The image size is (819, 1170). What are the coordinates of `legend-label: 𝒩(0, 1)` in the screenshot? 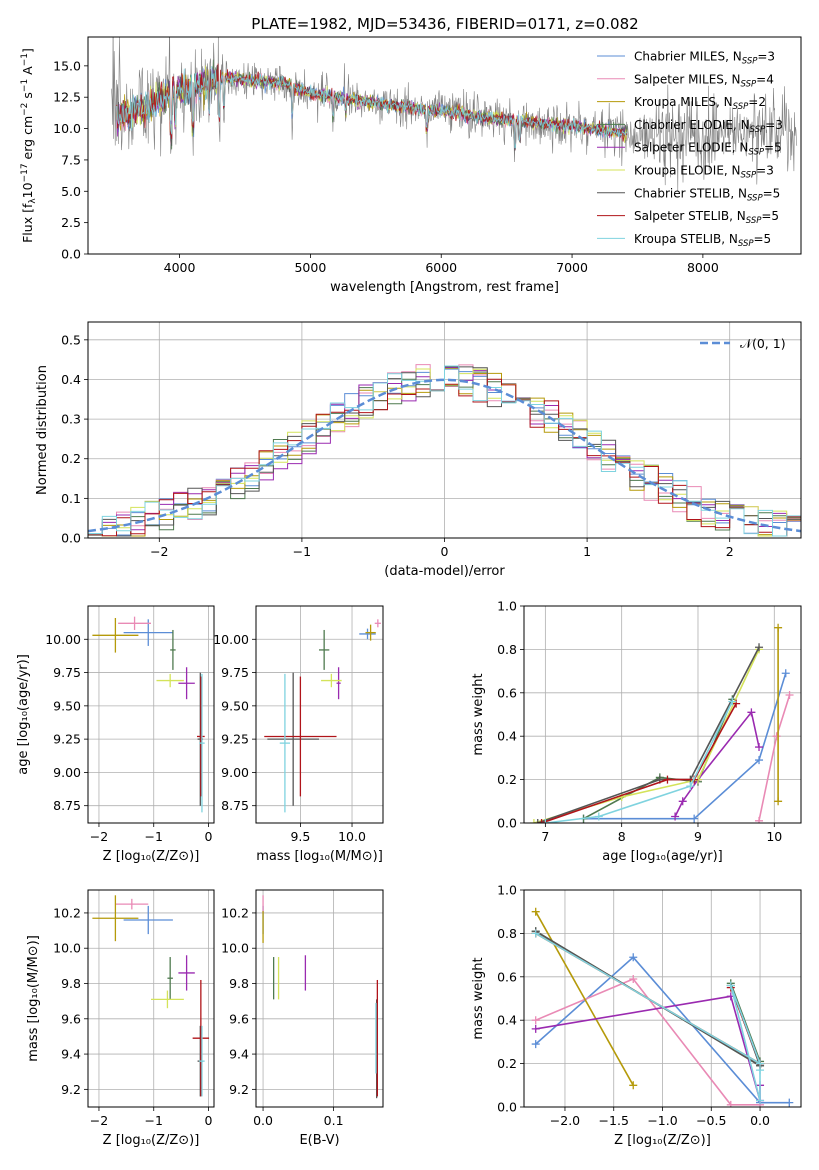 It's located at (763, 343).